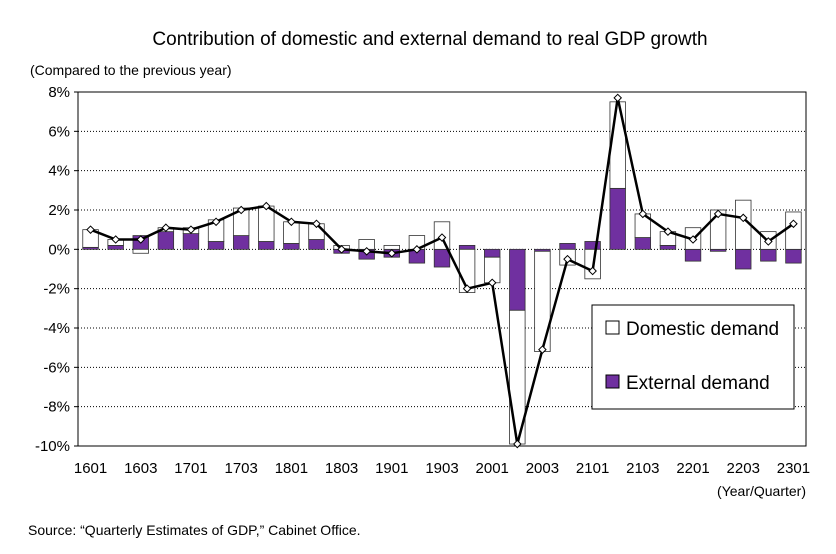 The image size is (836, 554). What do you see at coordinates (90, 468) in the screenshot?
I see `x-tick-label: 1601` at bounding box center [90, 468].